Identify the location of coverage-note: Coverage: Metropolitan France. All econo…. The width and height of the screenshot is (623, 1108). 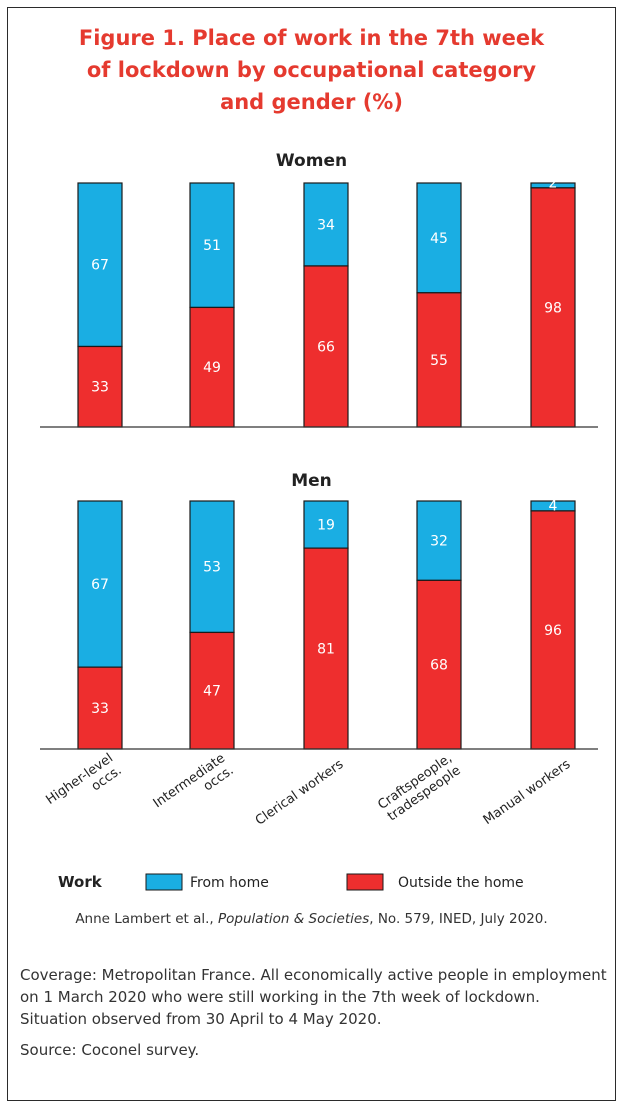
(313, 997).